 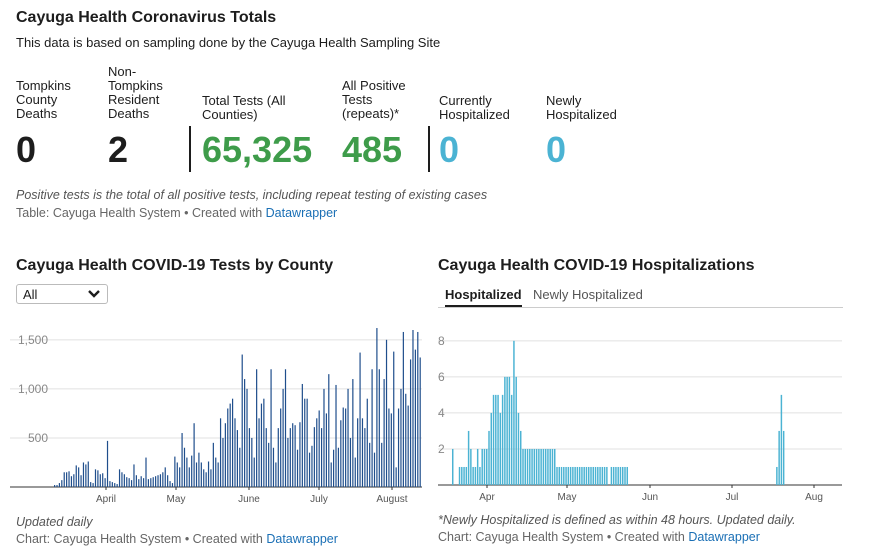 What do you see at coordinates (483, 297) in the screenshot?
I see `tab-hospitalized: Hospitalized` at bounding box center [483, 297].